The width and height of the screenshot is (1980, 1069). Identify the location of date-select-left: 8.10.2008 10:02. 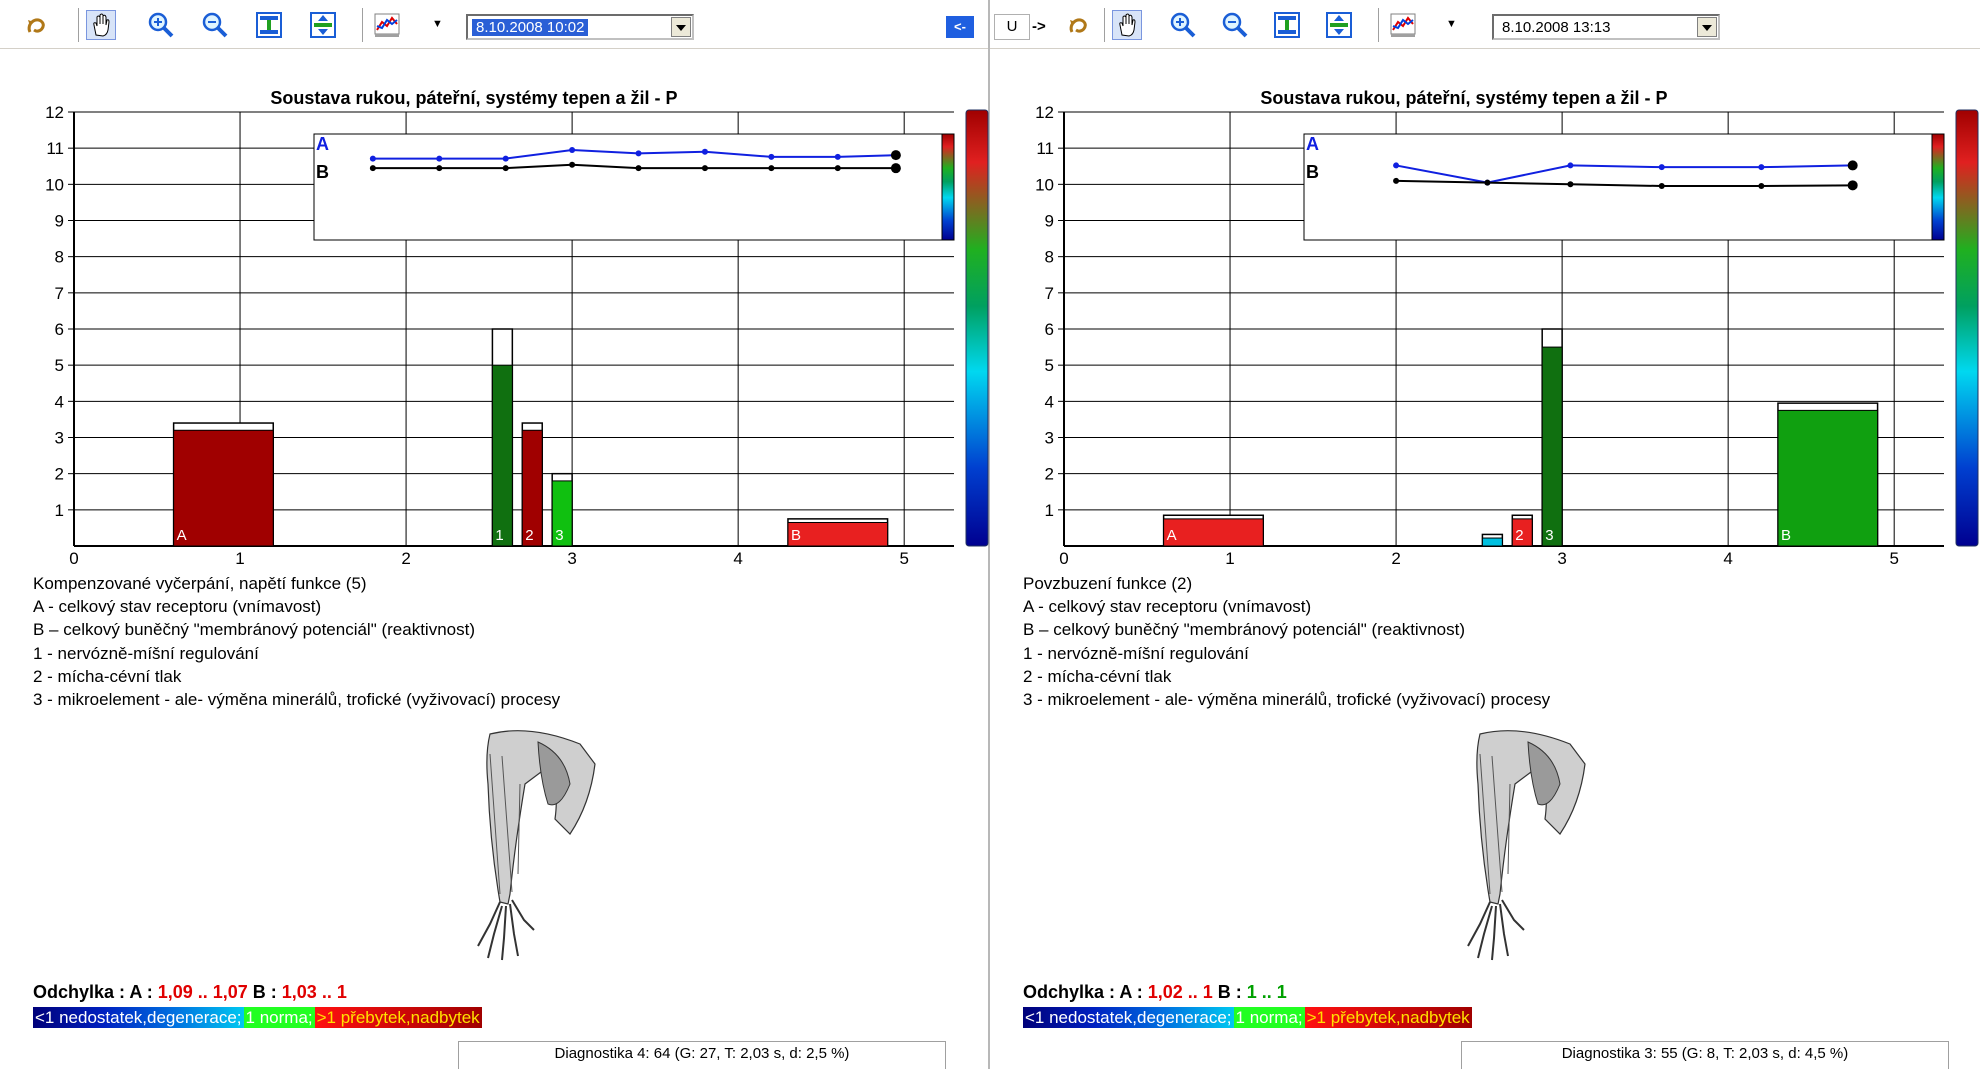
(580, 27).